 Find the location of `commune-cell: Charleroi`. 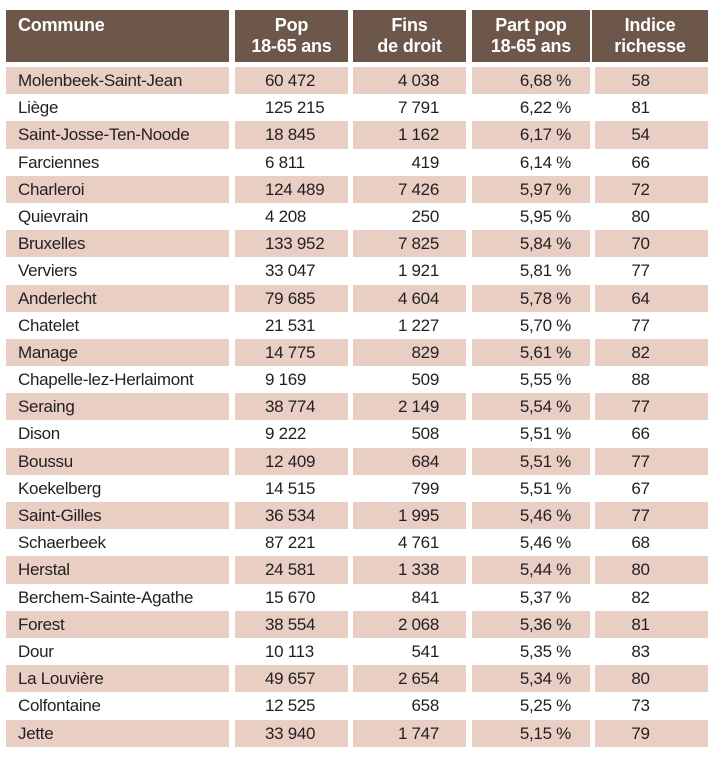

commune-cell: Charleroi is located at coordinates (117, 189).